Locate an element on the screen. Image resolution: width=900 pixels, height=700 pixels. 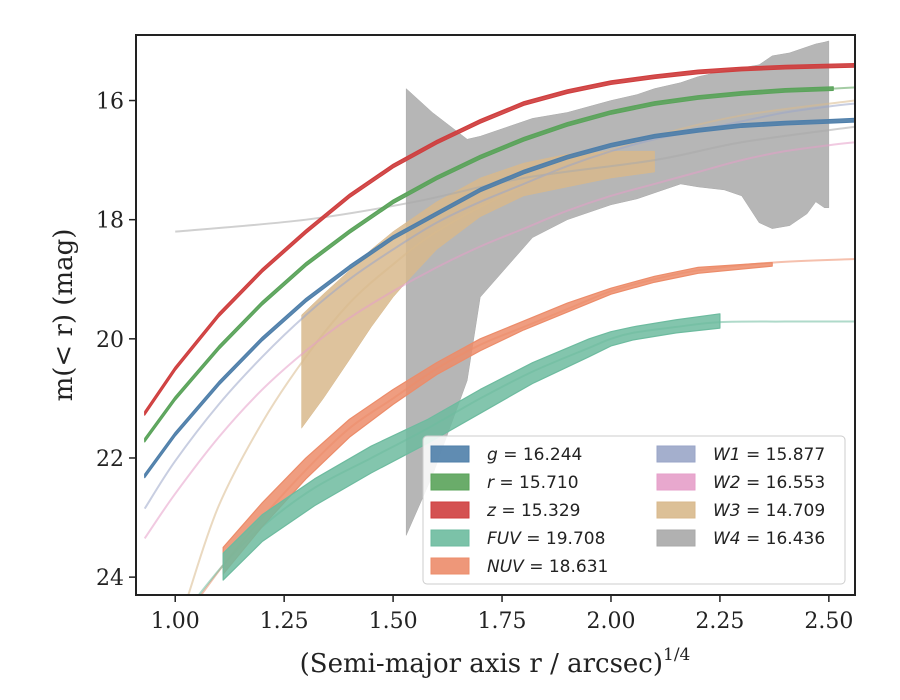
legend-swatch-w4 is located at coordinates (676, 538).